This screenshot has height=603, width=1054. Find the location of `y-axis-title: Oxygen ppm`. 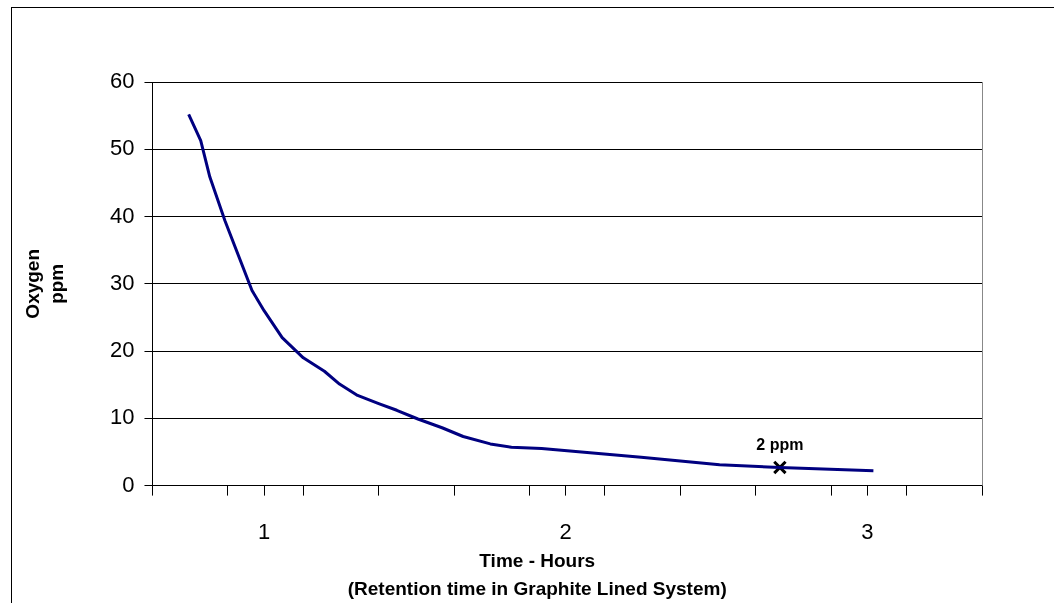

y-axis-title: Oxygen ppm is located at coordinates (45, 283).